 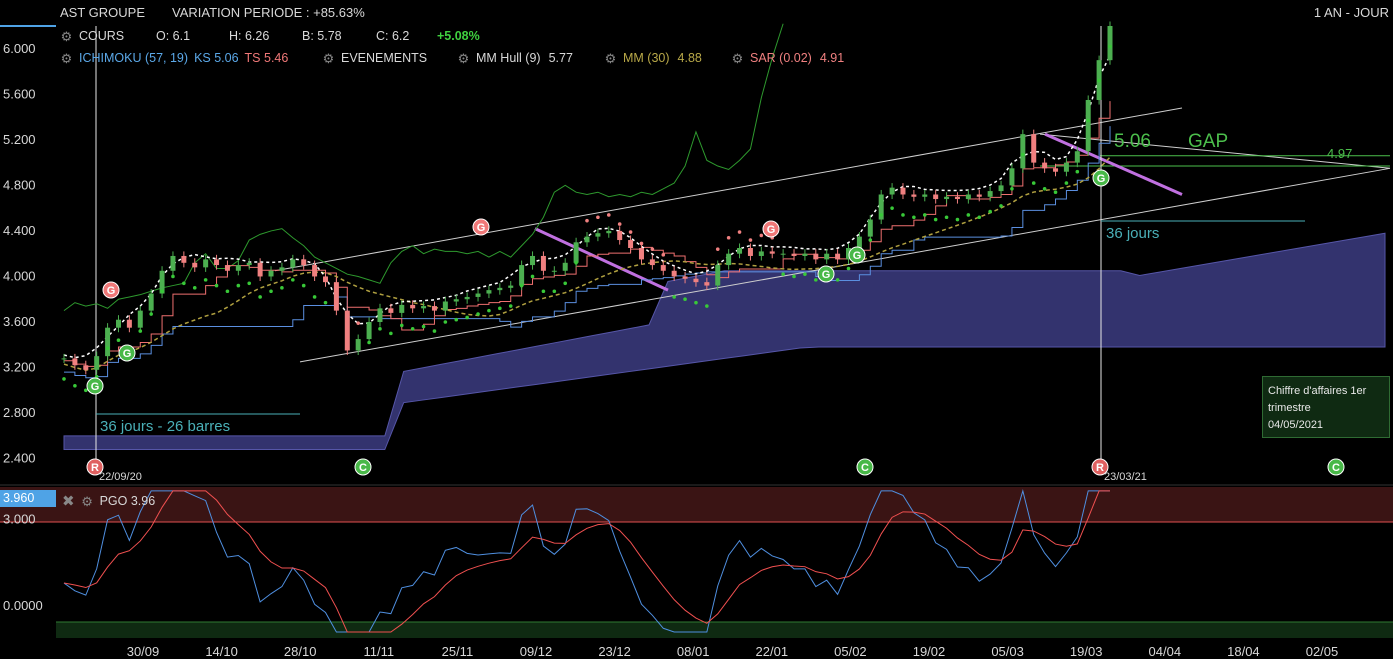 I want to click on date-left-label: 22/09/20, so click(x=120, y=477).